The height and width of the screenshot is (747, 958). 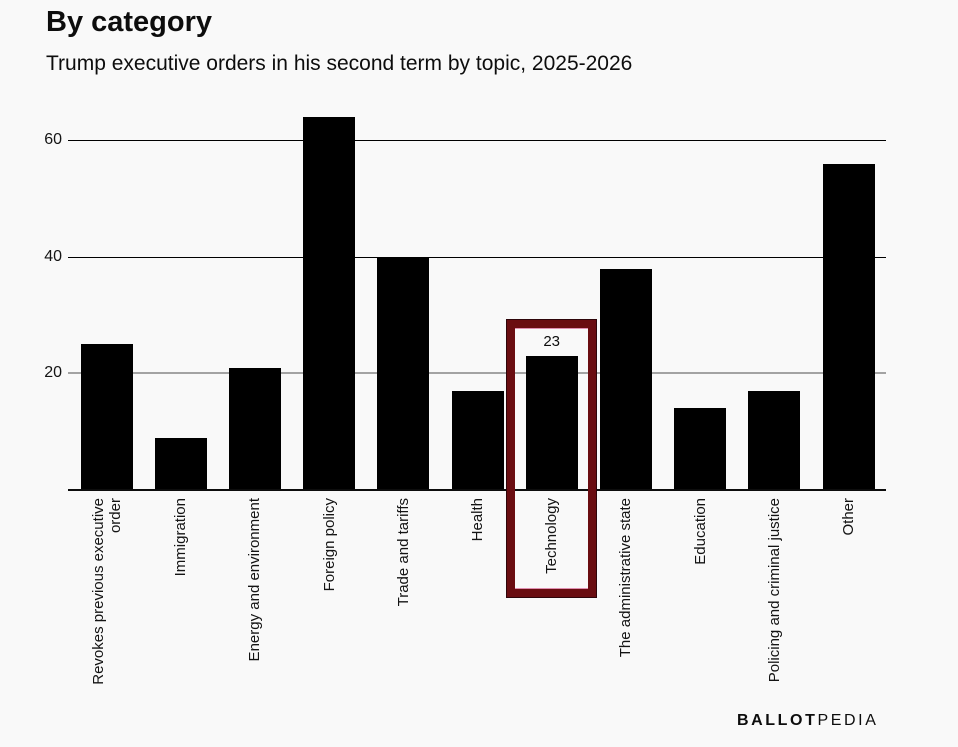 I want to click on x-axis-line, so click(x=477, y=490).